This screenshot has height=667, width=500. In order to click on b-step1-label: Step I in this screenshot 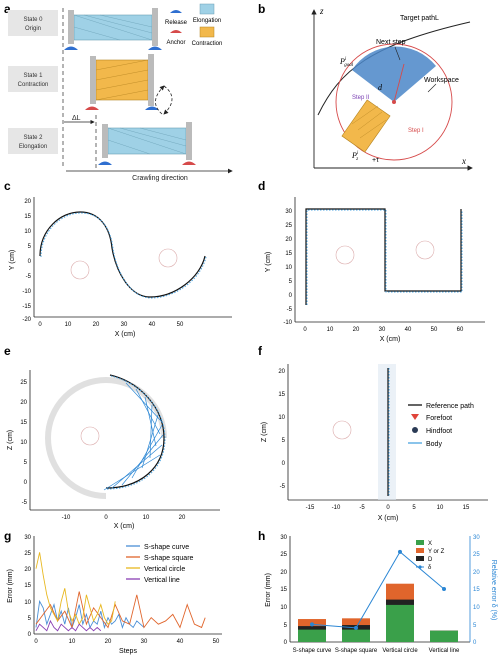, I will do `click(416, 131)`.